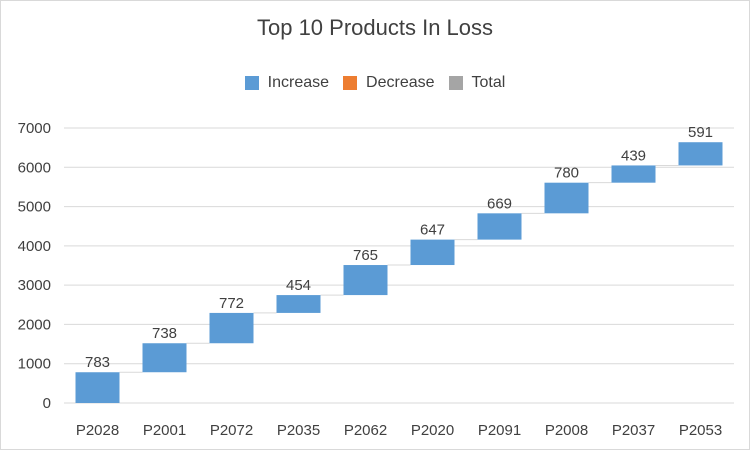  I want to click on bar-P2053, so click(700, 154).